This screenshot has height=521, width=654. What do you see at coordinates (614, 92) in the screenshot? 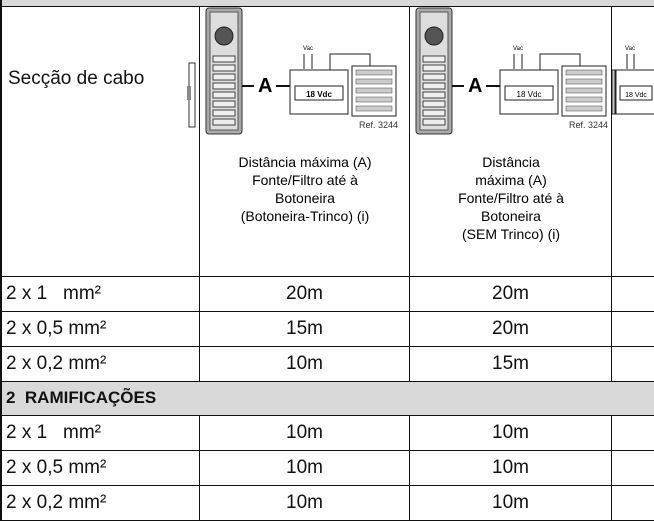
I see `filter-box` at bounding box center [614, 92].